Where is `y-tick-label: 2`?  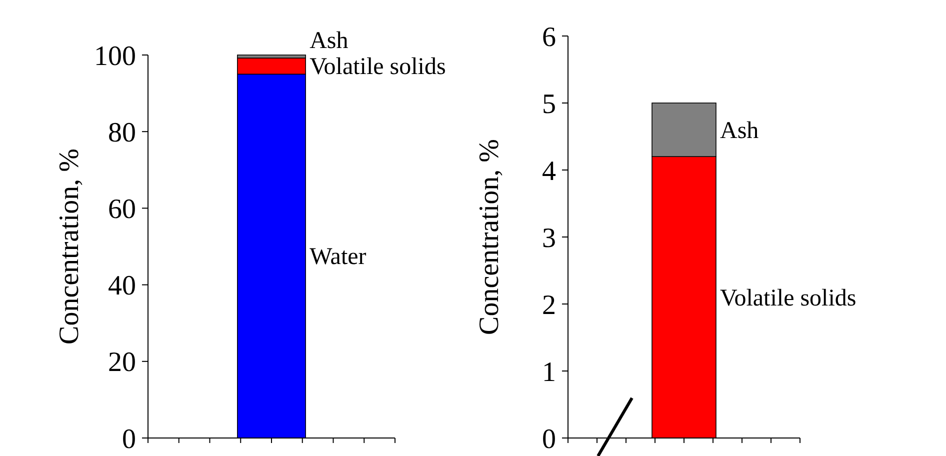
y-tick-label: 2 is located at coordinates (549, 305).